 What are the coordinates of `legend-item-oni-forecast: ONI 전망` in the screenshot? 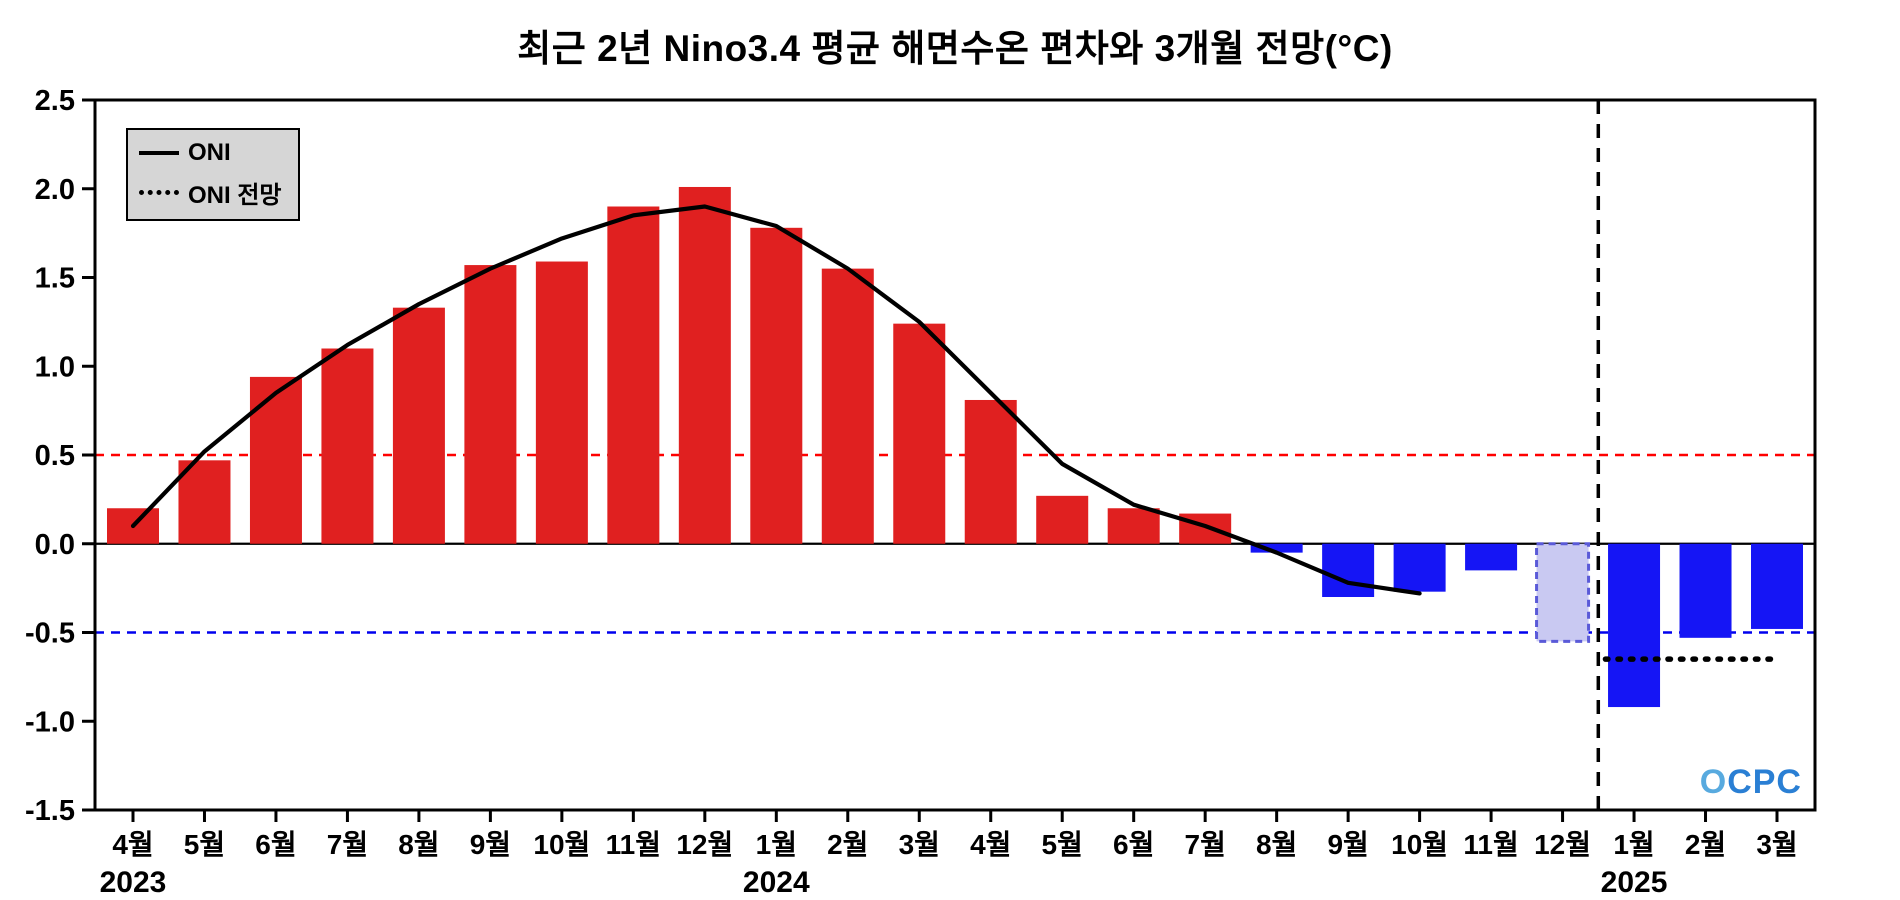 It's located at (210, 192).